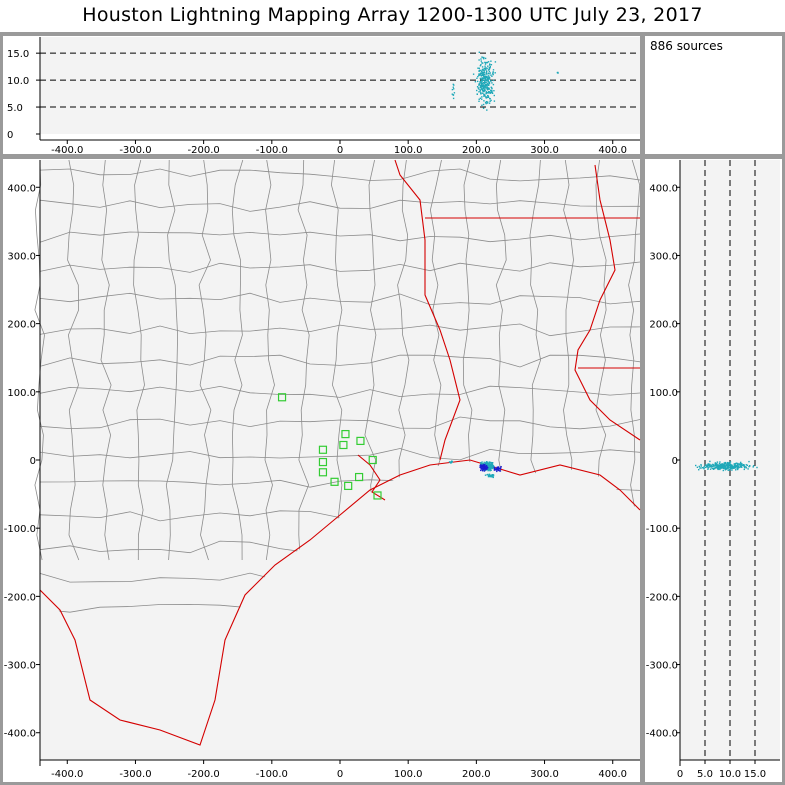  Describe the element at coordinates (544, 150) in the screenshot. I see `ew-x-tick-label: 300.0` at that location.